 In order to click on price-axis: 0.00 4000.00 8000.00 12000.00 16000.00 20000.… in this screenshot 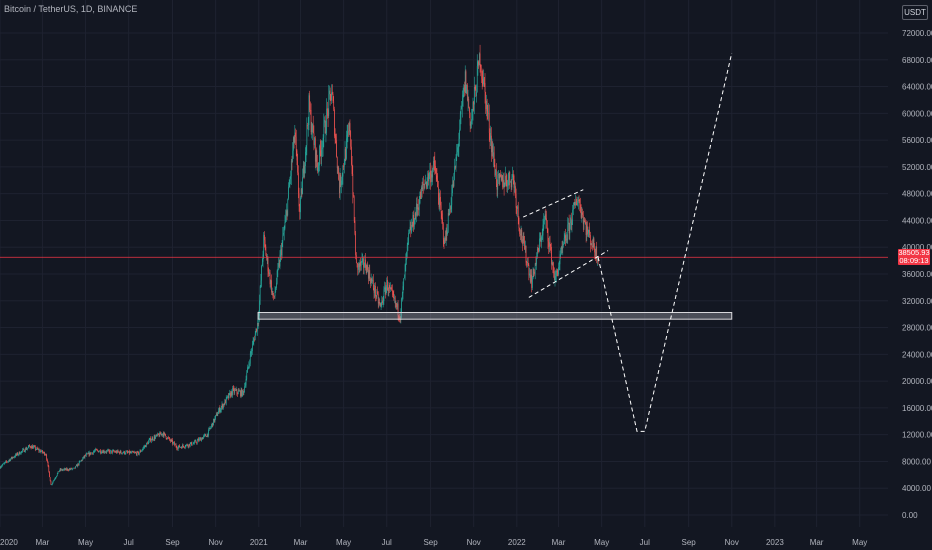, I will do `click(917, 274)`.